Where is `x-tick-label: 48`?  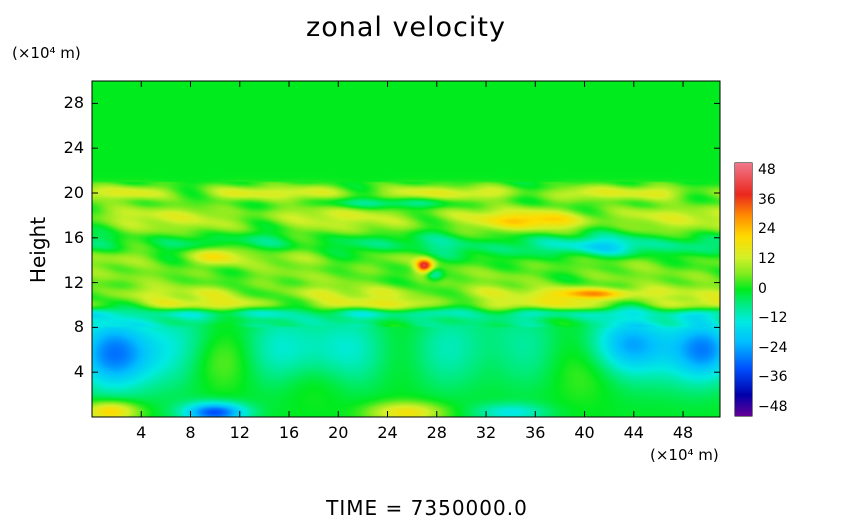
x-tick-label: 48 is located at coordinates (683, 432).